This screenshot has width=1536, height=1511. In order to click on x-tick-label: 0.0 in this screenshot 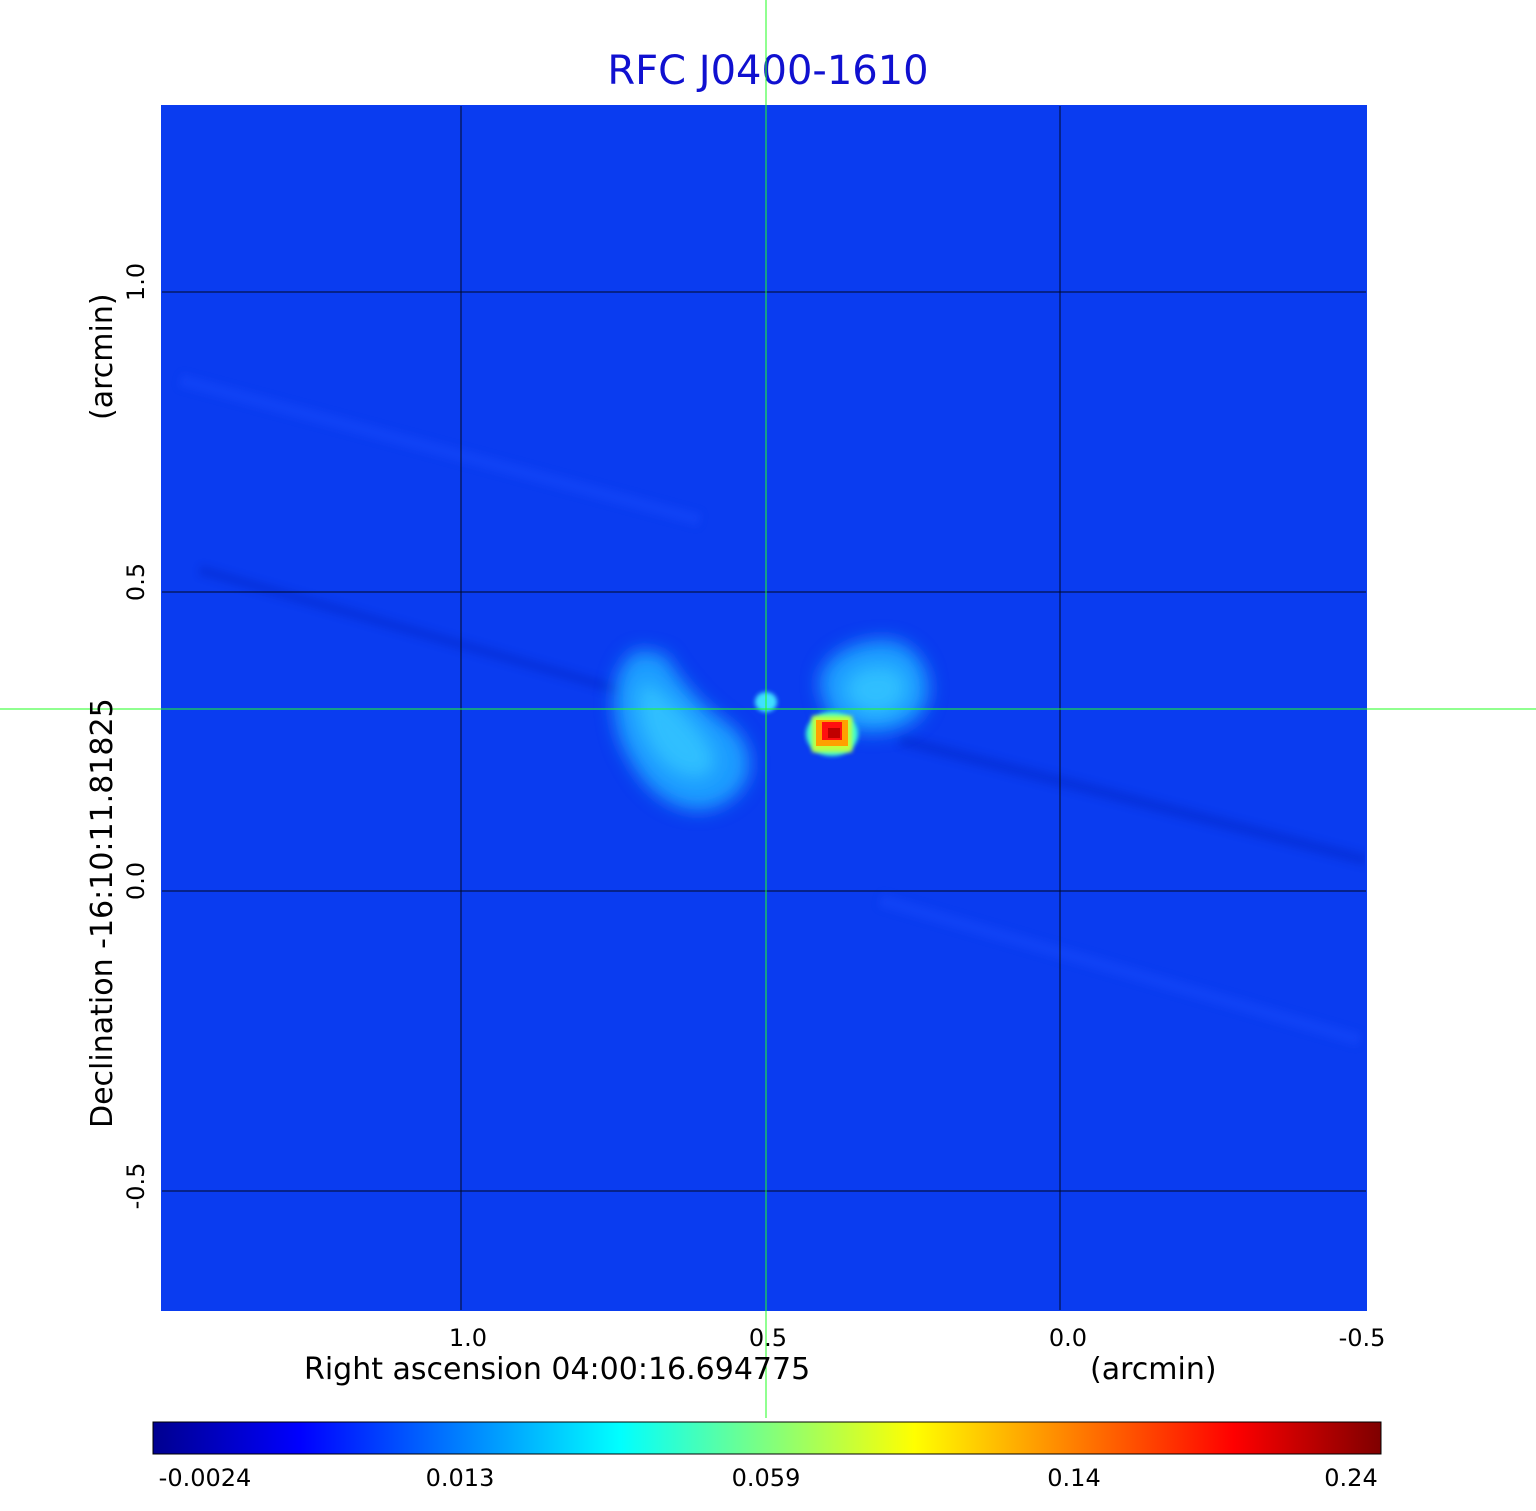, I will do `click(1068, 1338)`.